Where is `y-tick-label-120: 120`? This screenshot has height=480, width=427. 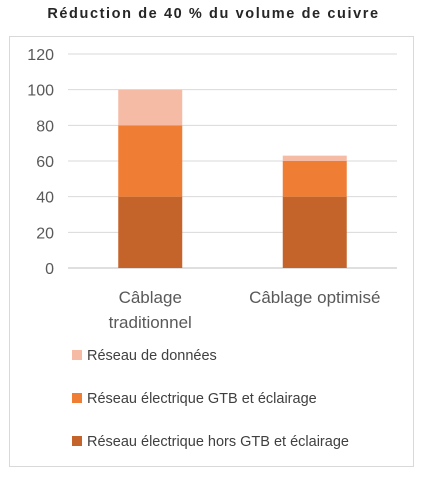
y-tick-label-120: 120 is located at coordinates (40, 55).